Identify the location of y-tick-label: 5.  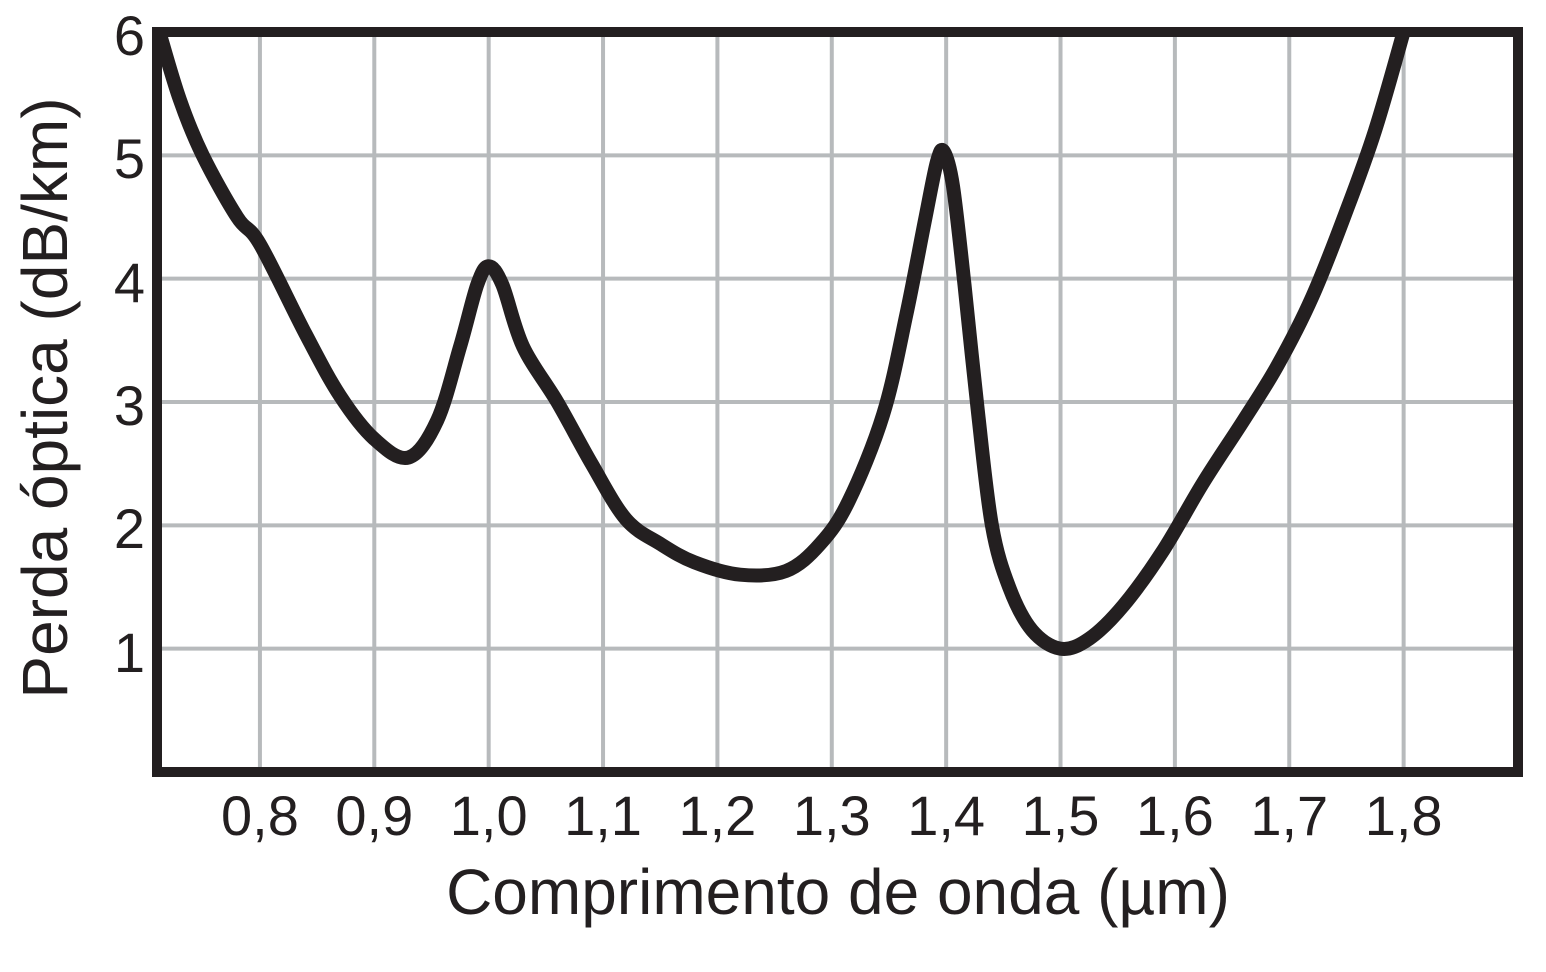
(129, 159).